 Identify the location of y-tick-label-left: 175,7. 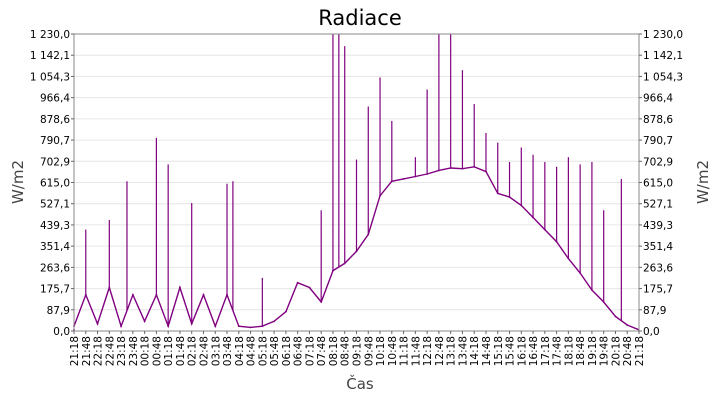
(55, 290).